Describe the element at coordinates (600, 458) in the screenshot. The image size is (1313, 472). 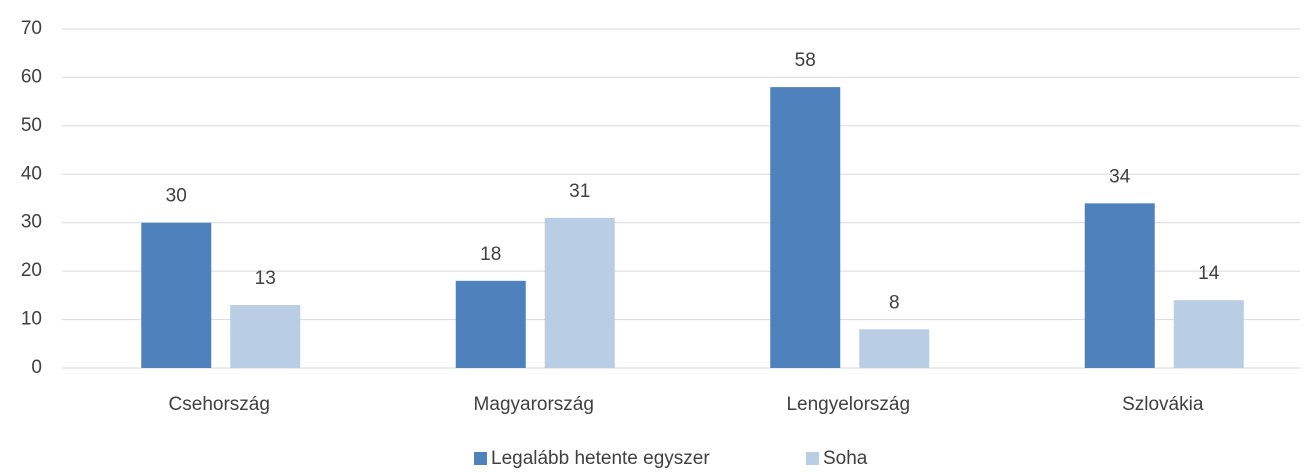
I see `legend-label: Legalább hetente egyszer` at that location.